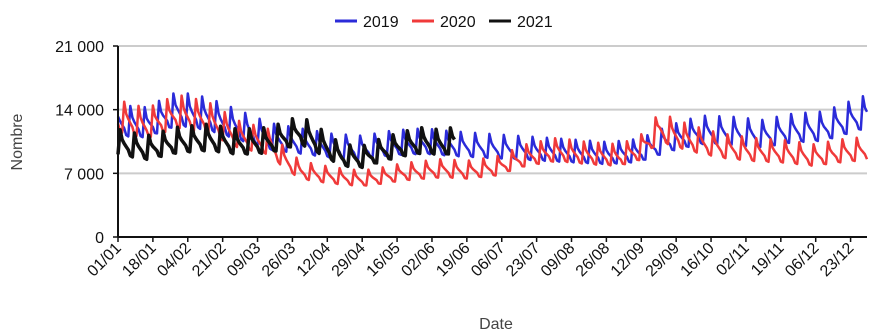 The width and height of the screenshot is (869, 332). What do you see at coordinates (174, 260) in the screenshot?
I see `x-tick-label: 04/02` at bounding box center [174, 260].